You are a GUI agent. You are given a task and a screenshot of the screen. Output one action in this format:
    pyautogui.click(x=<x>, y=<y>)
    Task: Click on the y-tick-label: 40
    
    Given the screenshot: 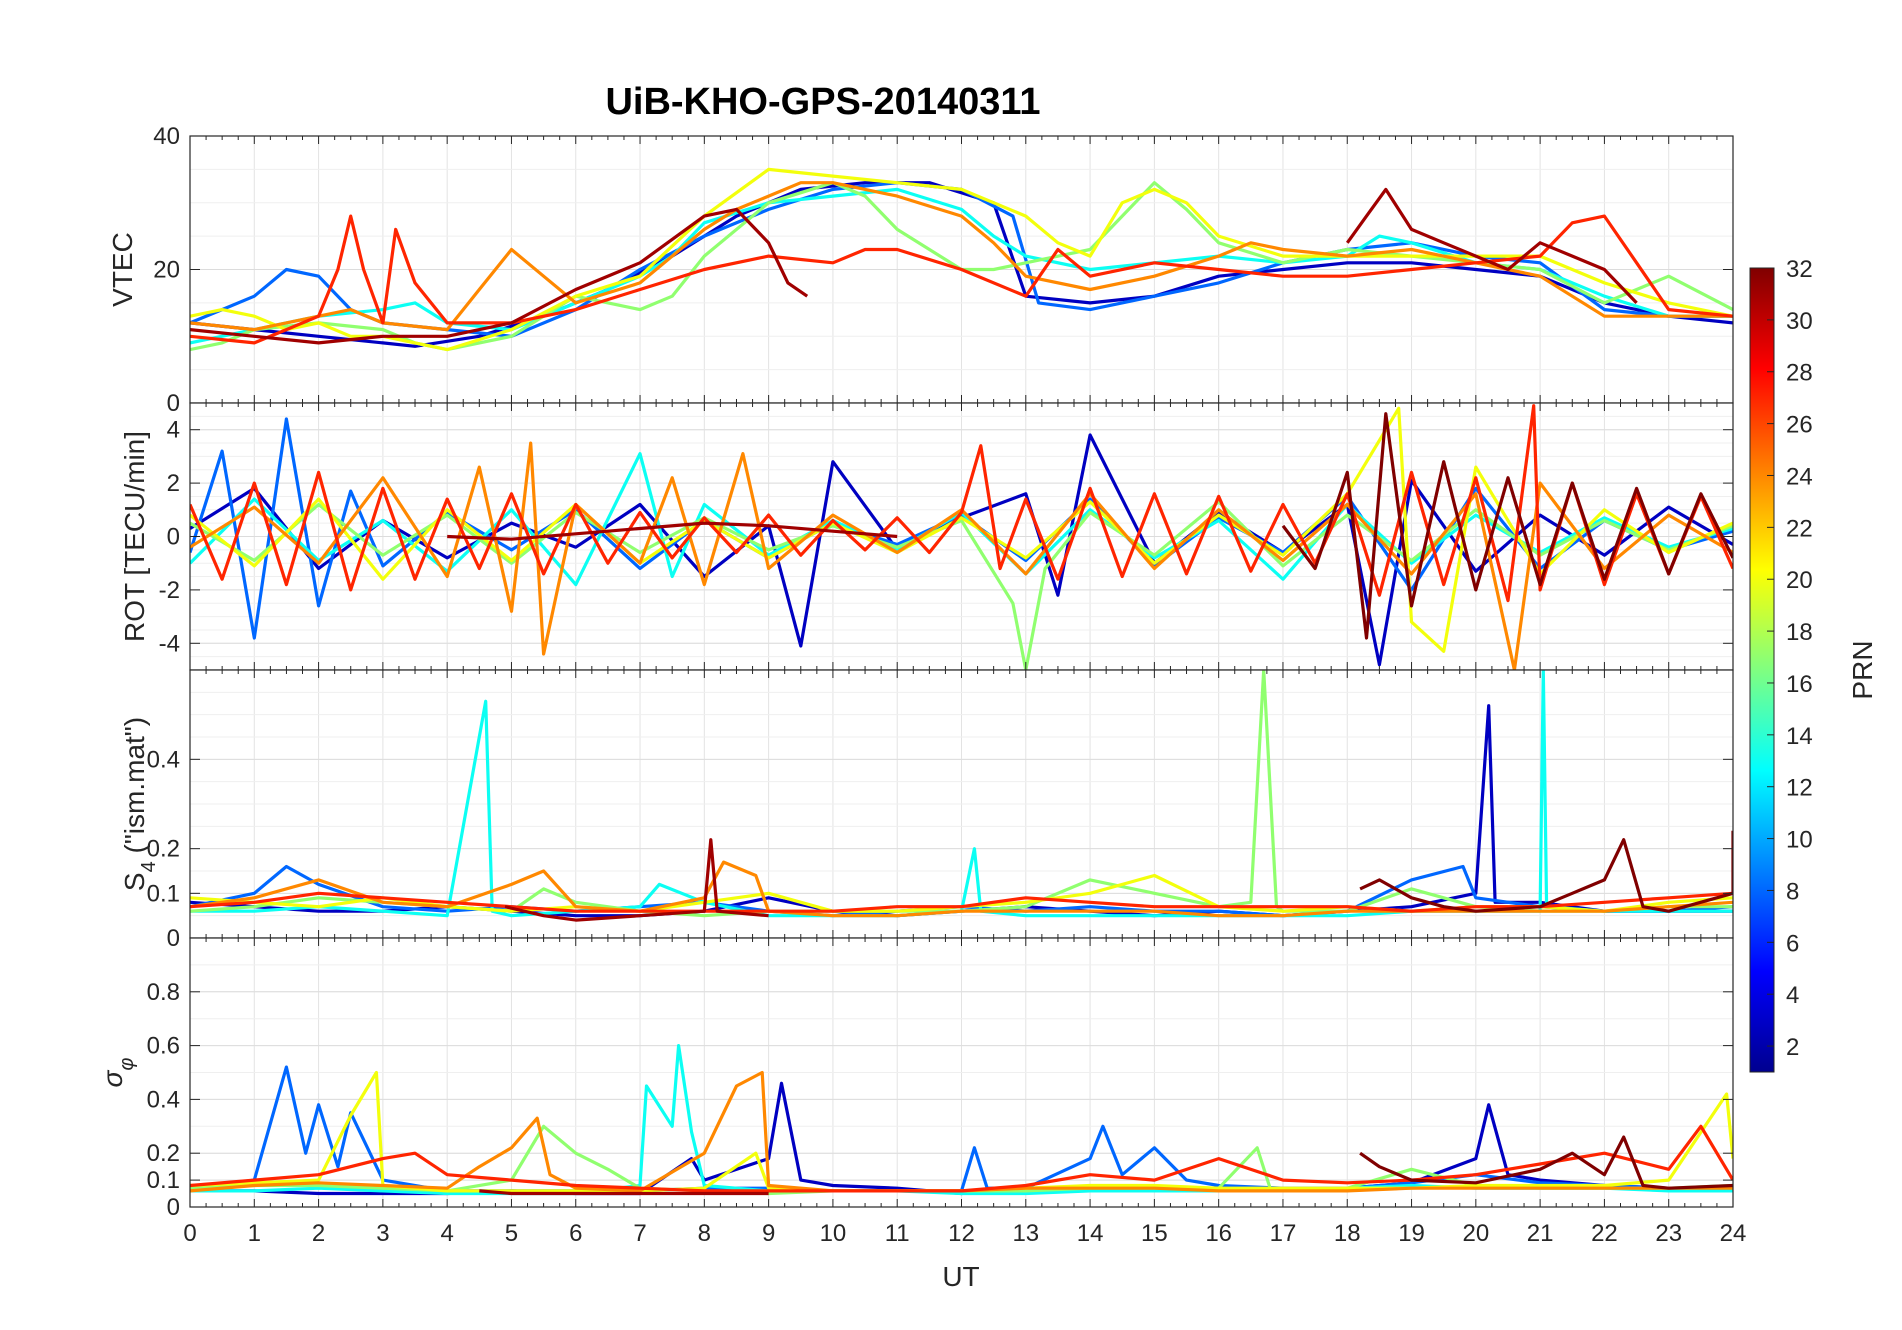 What is the action you would take?
    pyautogui.click(x=166, y=136)
    